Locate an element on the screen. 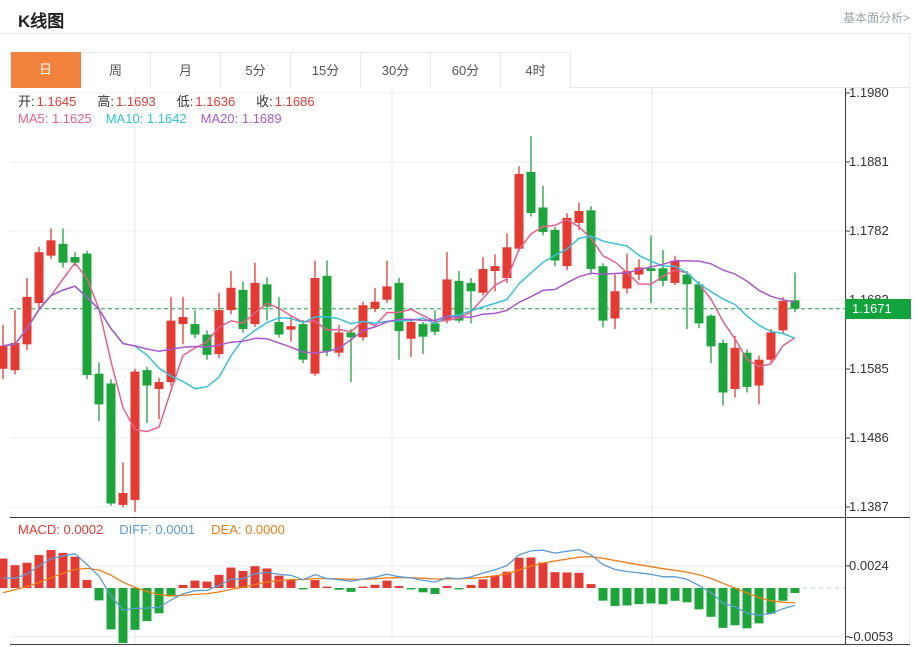  tab-60min: 60分 is located at coordinates (466, 70).